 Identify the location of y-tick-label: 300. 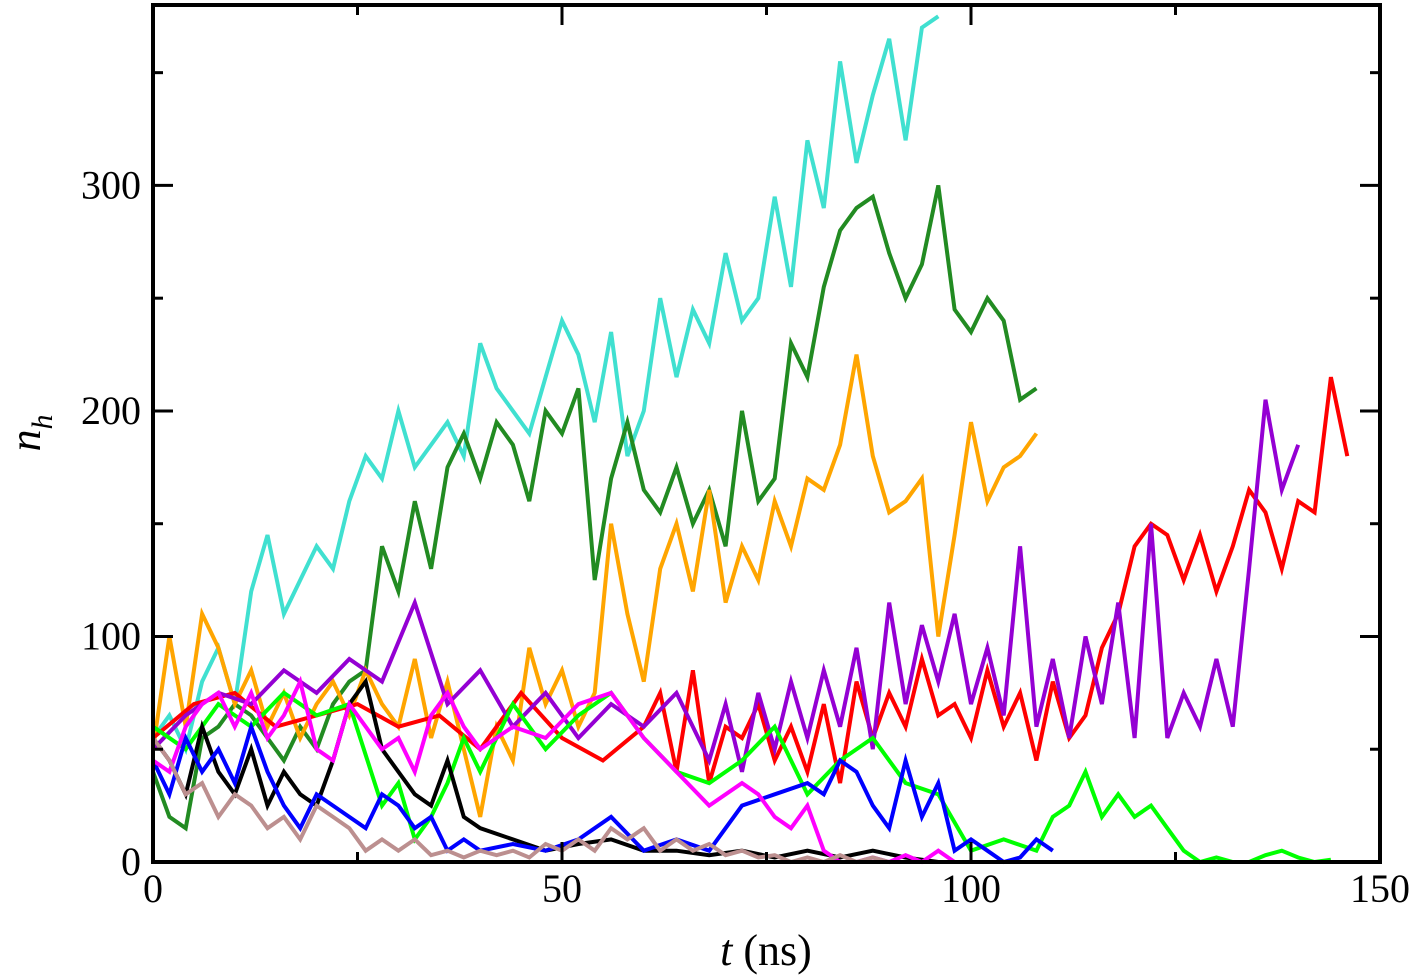
(111, 184).